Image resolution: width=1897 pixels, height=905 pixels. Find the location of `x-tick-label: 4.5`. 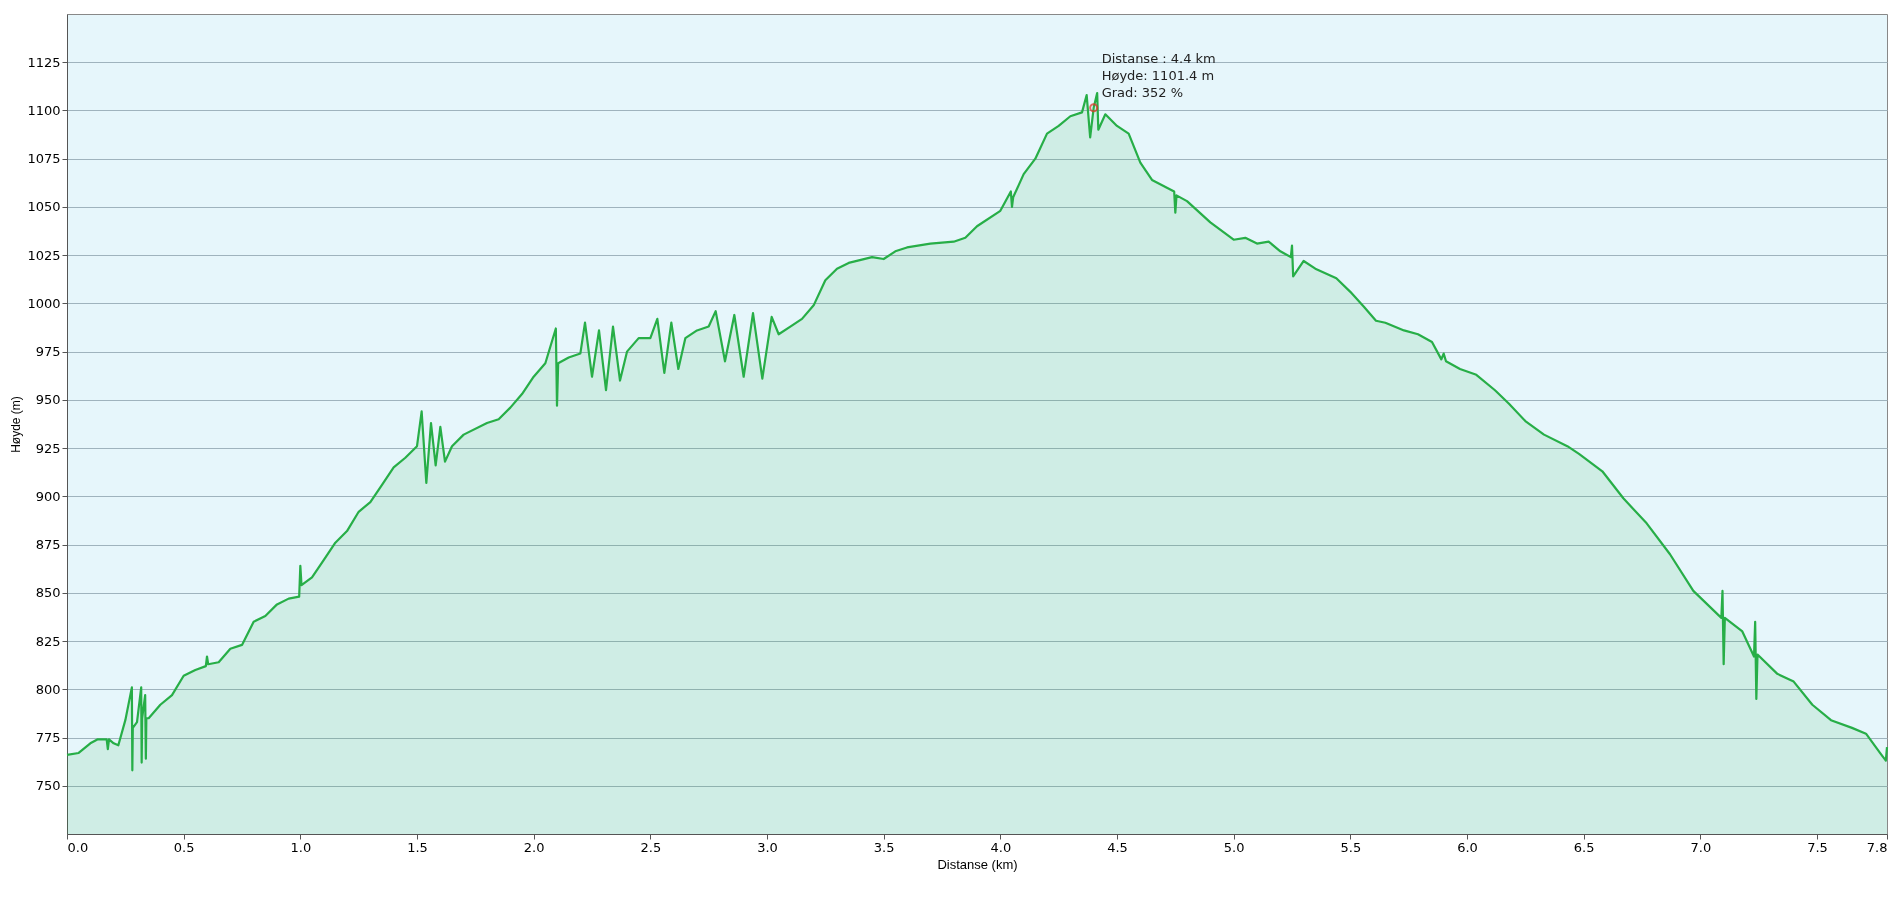

x-tick-label: 4.5 is located at coordinates (1117, 847).